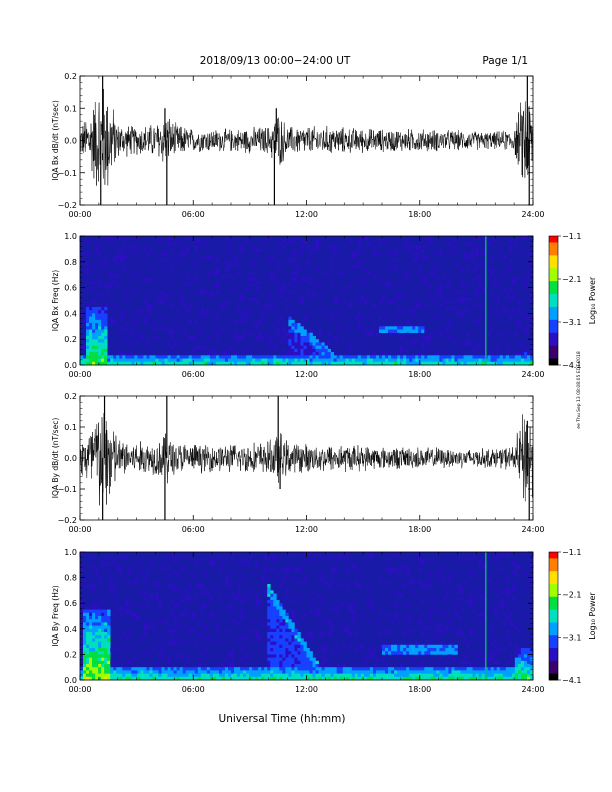 This screenshot has height=792, width=612. Describe the element at coordinates (79, 374) in the screenshot. I see `x-tick-label: 00:00` at that location.